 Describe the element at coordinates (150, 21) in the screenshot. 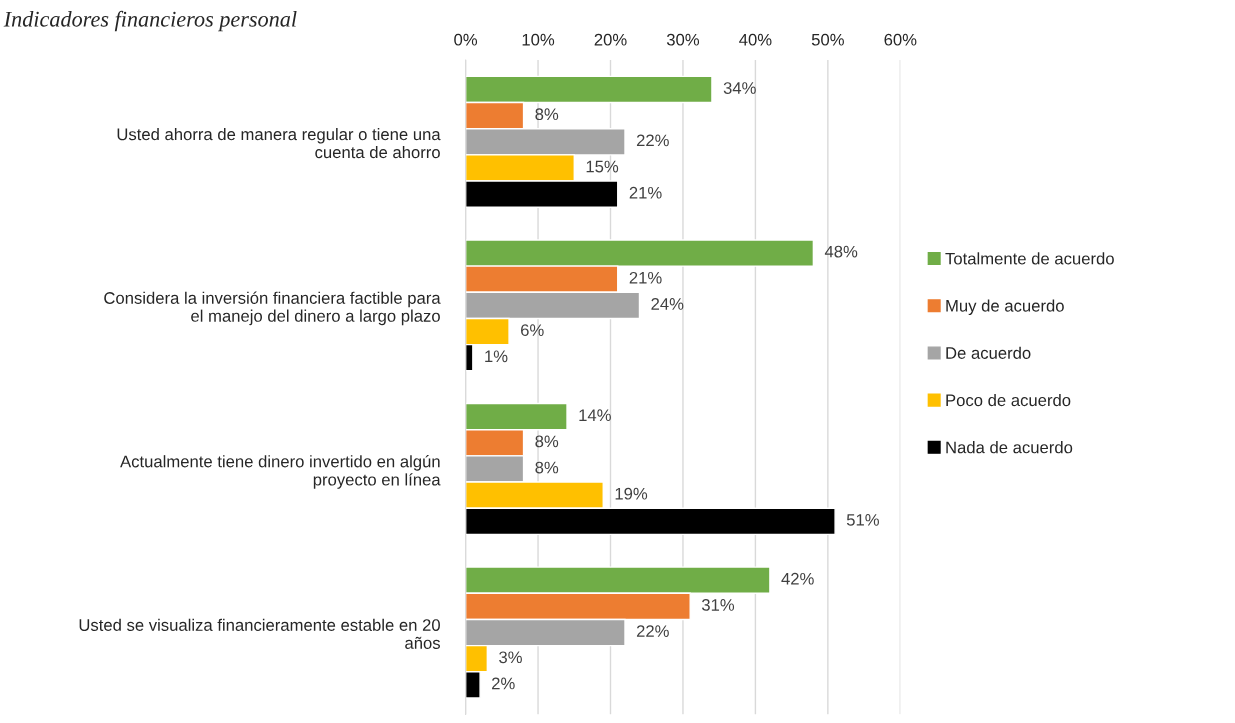

I see `text: Indicadores financieros personal` at that location.